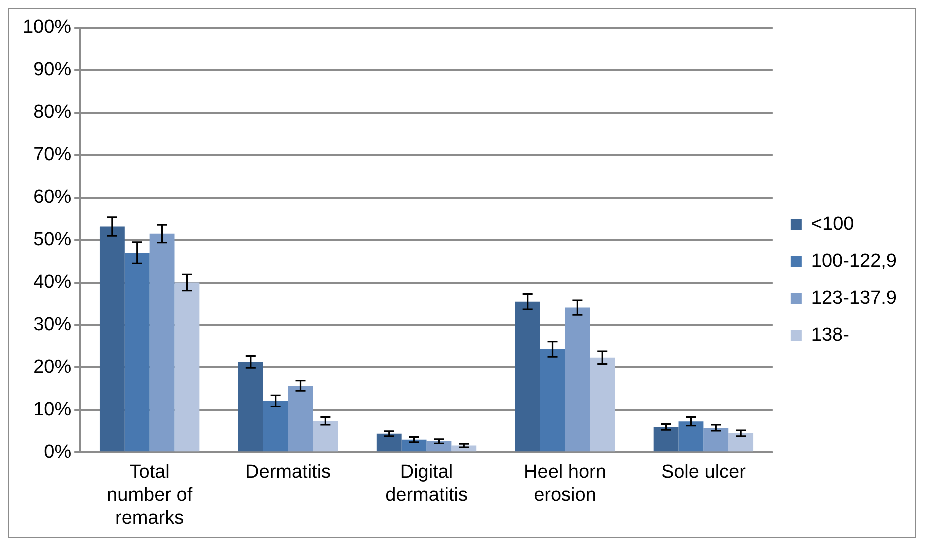 The height and width of the screenshot is (545, 927). I want to click on y-tick-label: 50%, so click(53, 240).